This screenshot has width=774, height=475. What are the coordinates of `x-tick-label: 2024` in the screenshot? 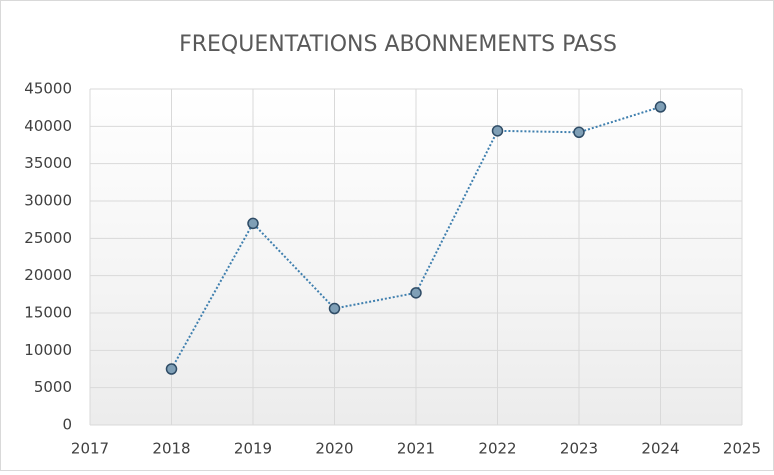 It's located at (660, 449).